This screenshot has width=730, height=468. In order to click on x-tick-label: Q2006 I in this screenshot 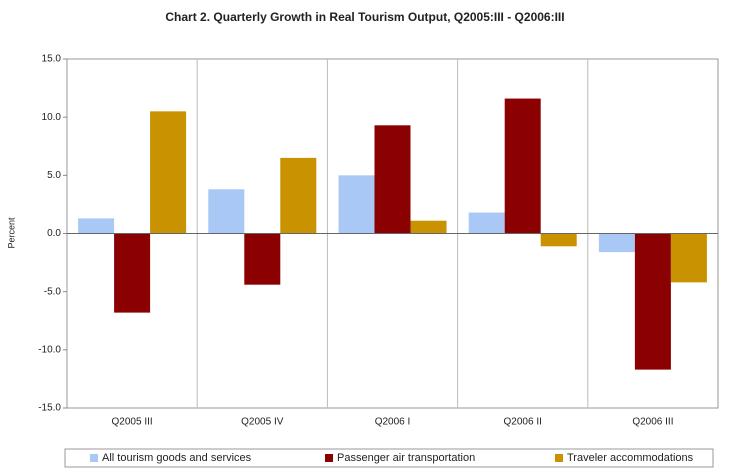, I will do `click(393, 422)`.